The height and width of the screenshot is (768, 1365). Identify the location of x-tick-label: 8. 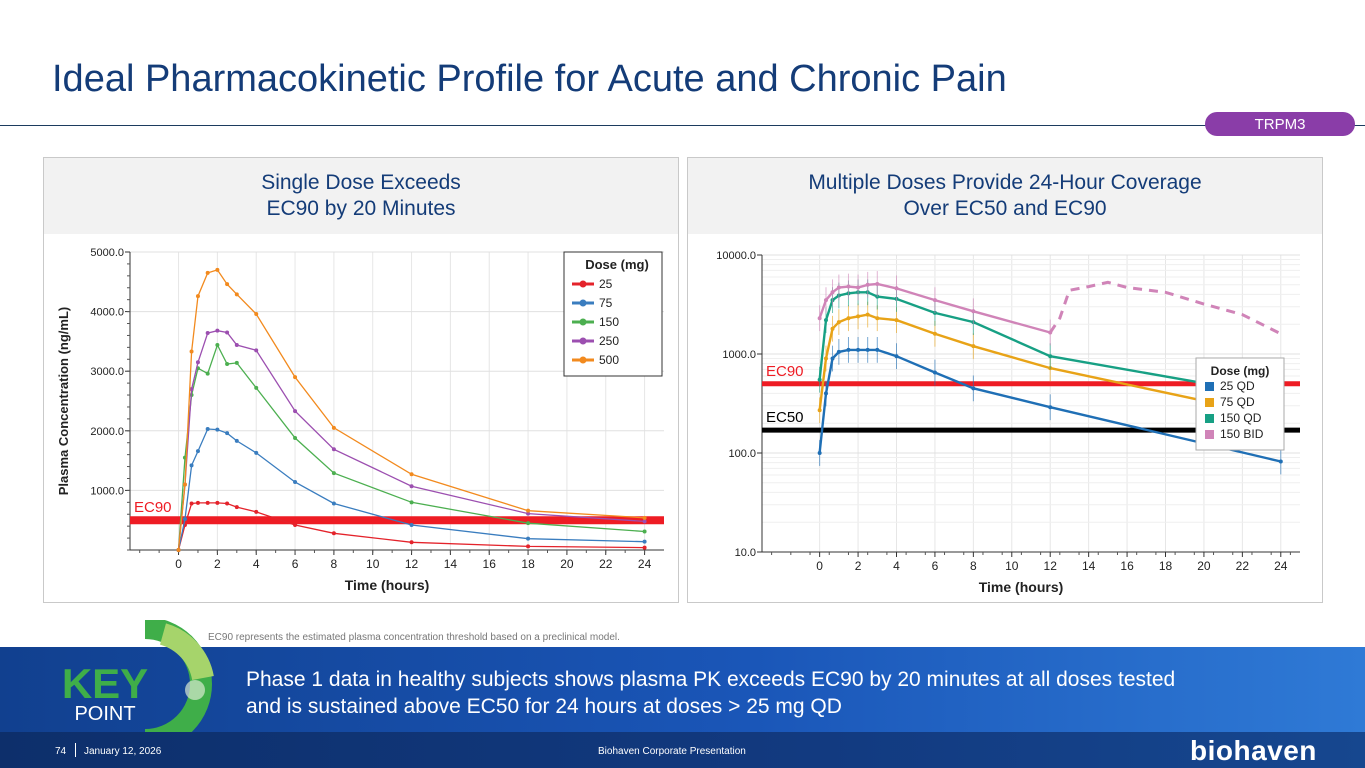
(334, 564).